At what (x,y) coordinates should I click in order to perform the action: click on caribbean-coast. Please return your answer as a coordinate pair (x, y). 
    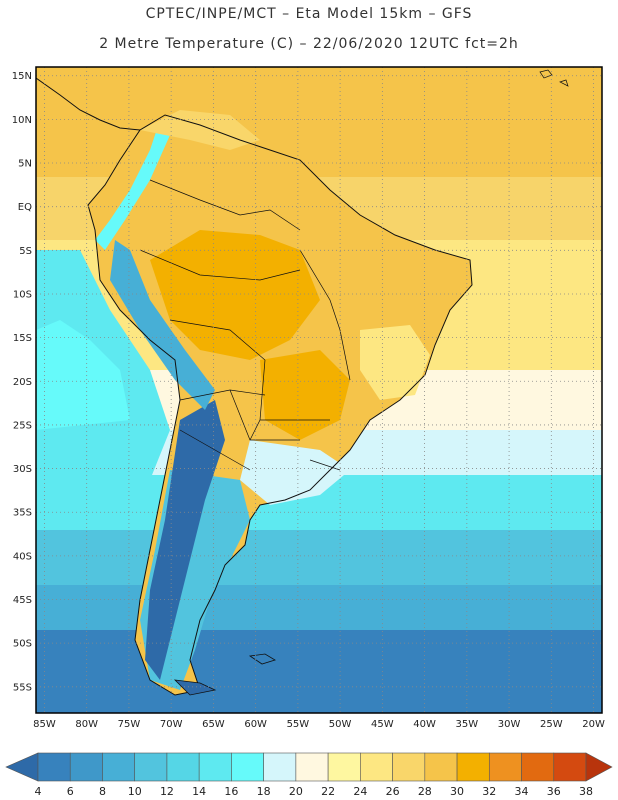
    Looking at the image, I should click on (200, 130).